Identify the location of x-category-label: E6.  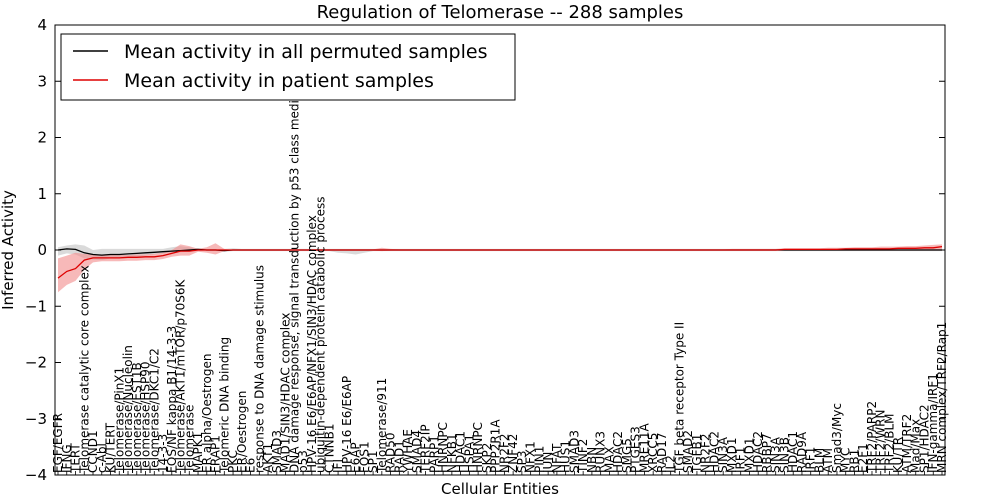
(251, 465).